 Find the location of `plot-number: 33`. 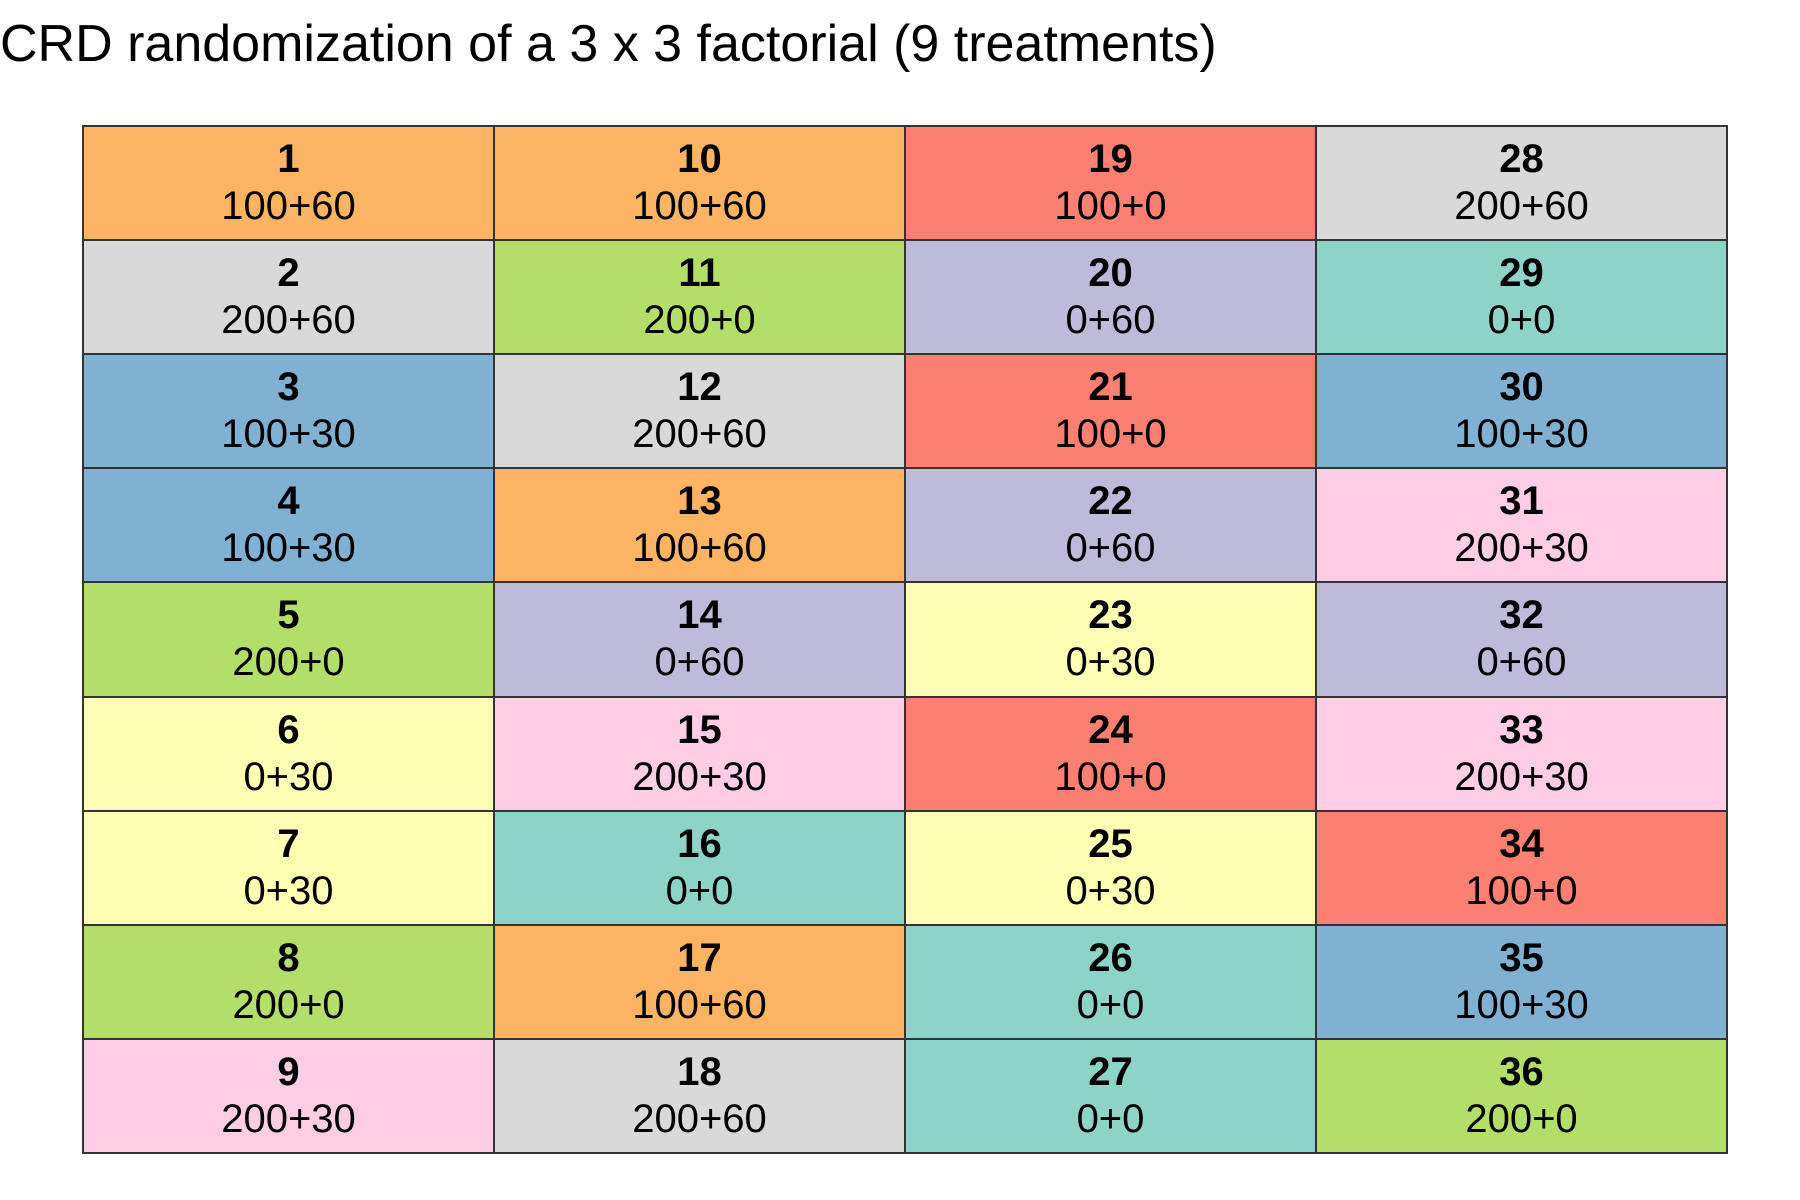

plot-number: 33 is located at coordinates (1521, 729).